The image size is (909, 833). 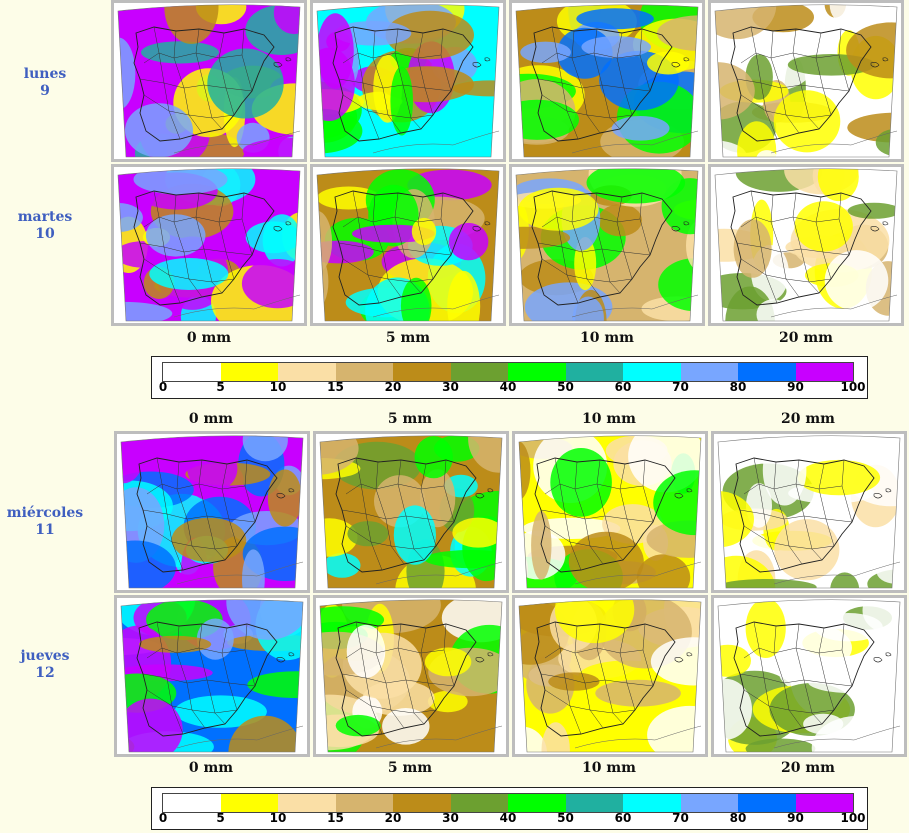 I want to click on map-martes-10mm, so click(x=607, y=245).